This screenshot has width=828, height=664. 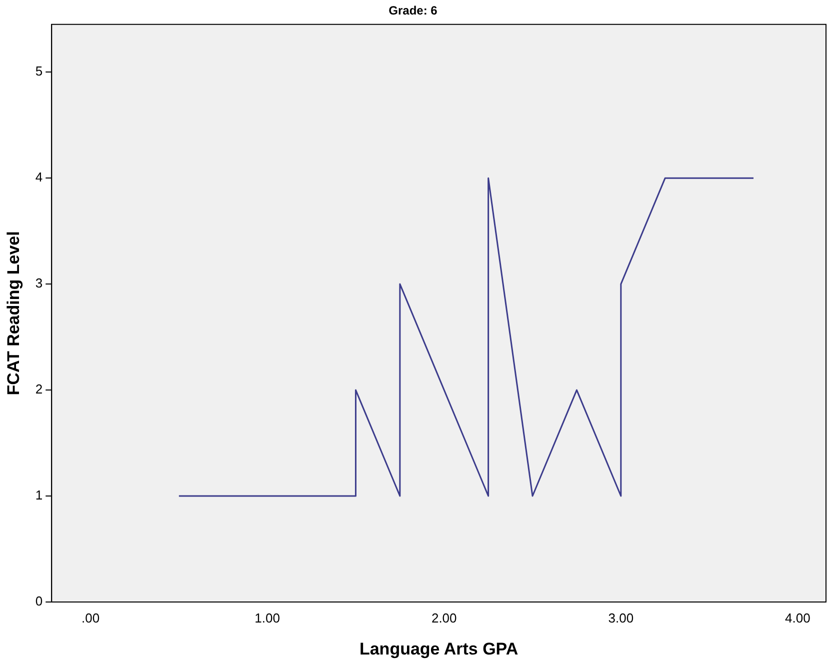 What do you see at coordinates (39, 495) in the screenshot?
I see `y-tick-label: 1` at bounding box center [39, 495].